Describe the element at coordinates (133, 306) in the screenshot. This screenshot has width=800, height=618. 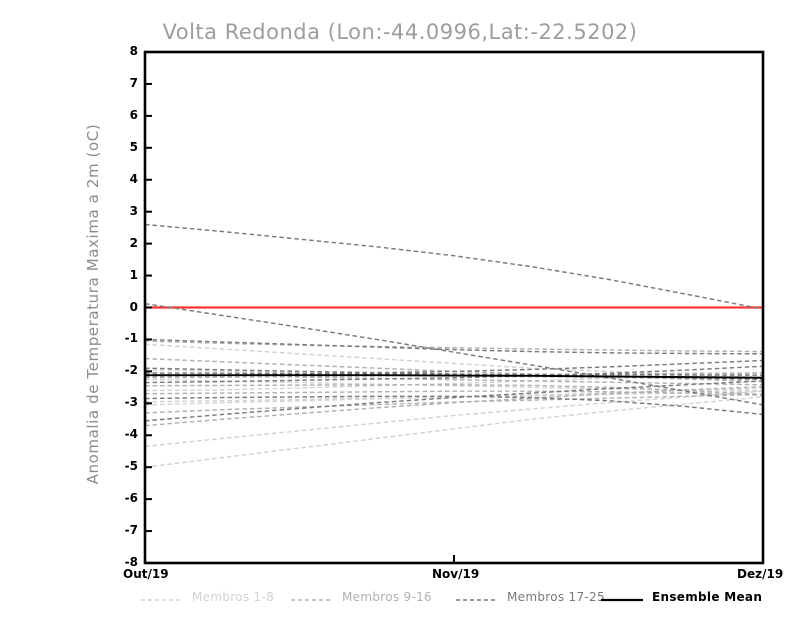
I see `y-tick-label: 0` at that location.